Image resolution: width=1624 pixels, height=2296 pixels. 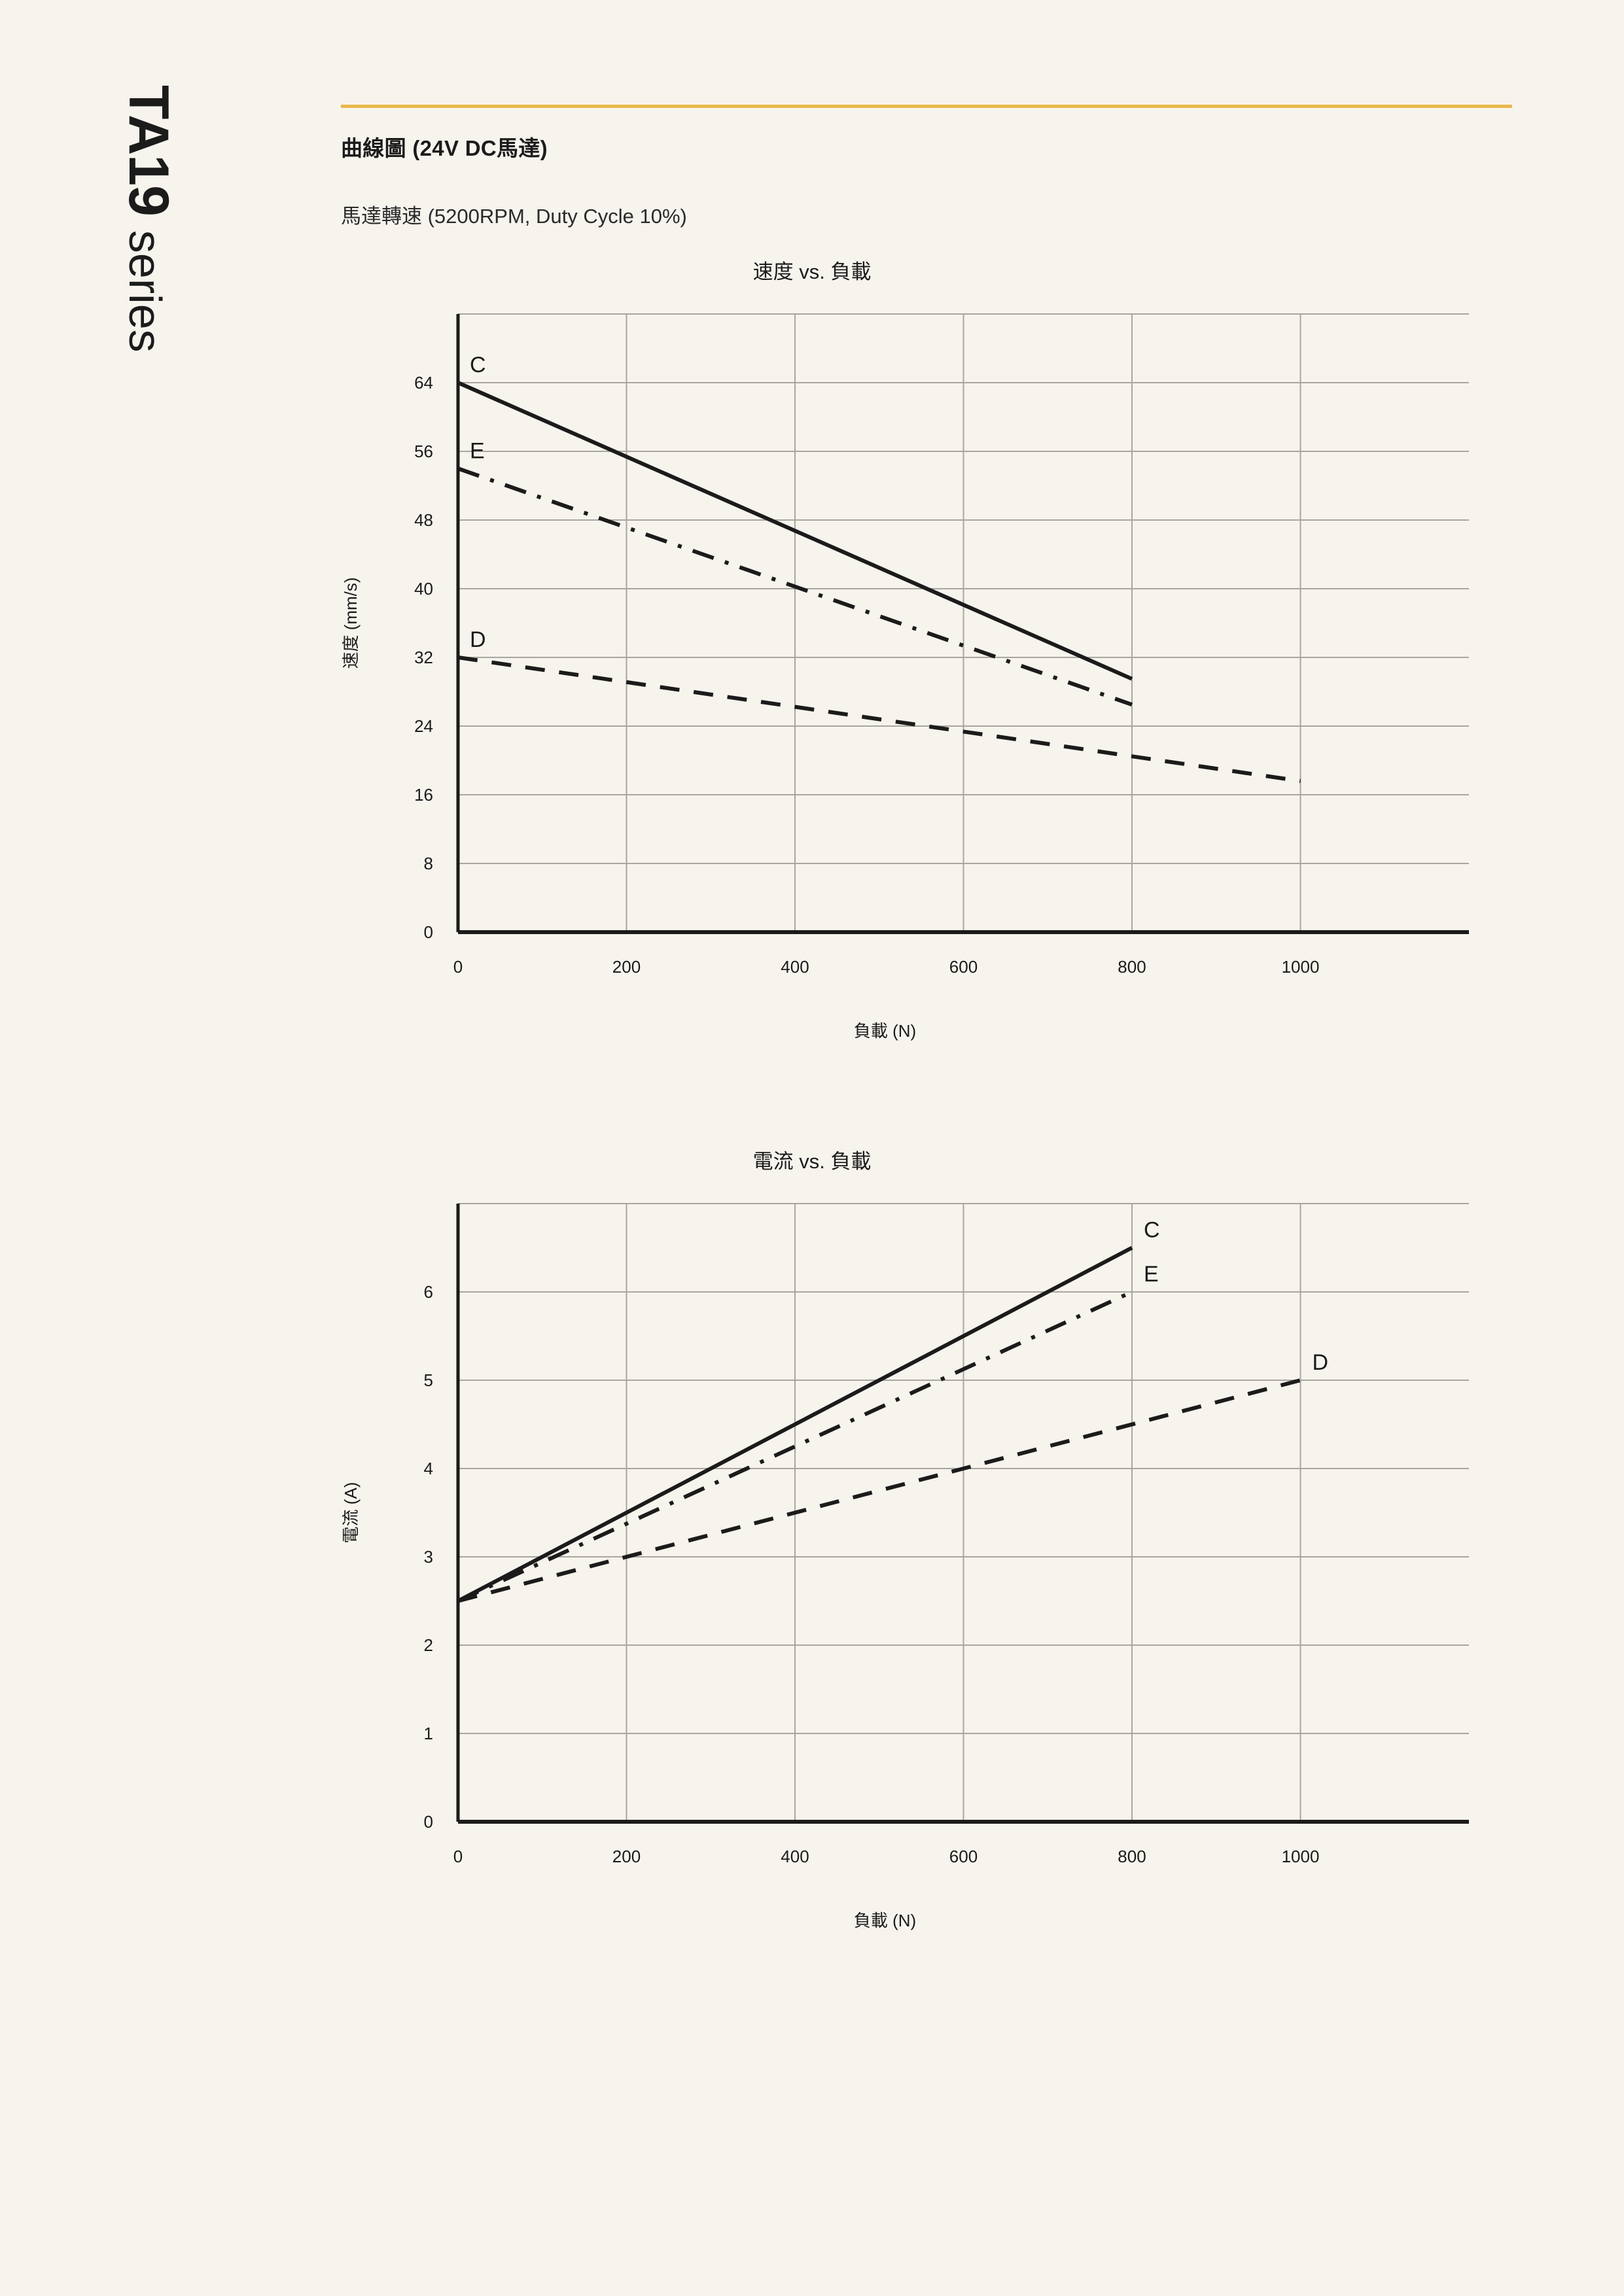 I want to click on page-title: 曲線圖 (24V DC馬達), so click(x=444, y=148).